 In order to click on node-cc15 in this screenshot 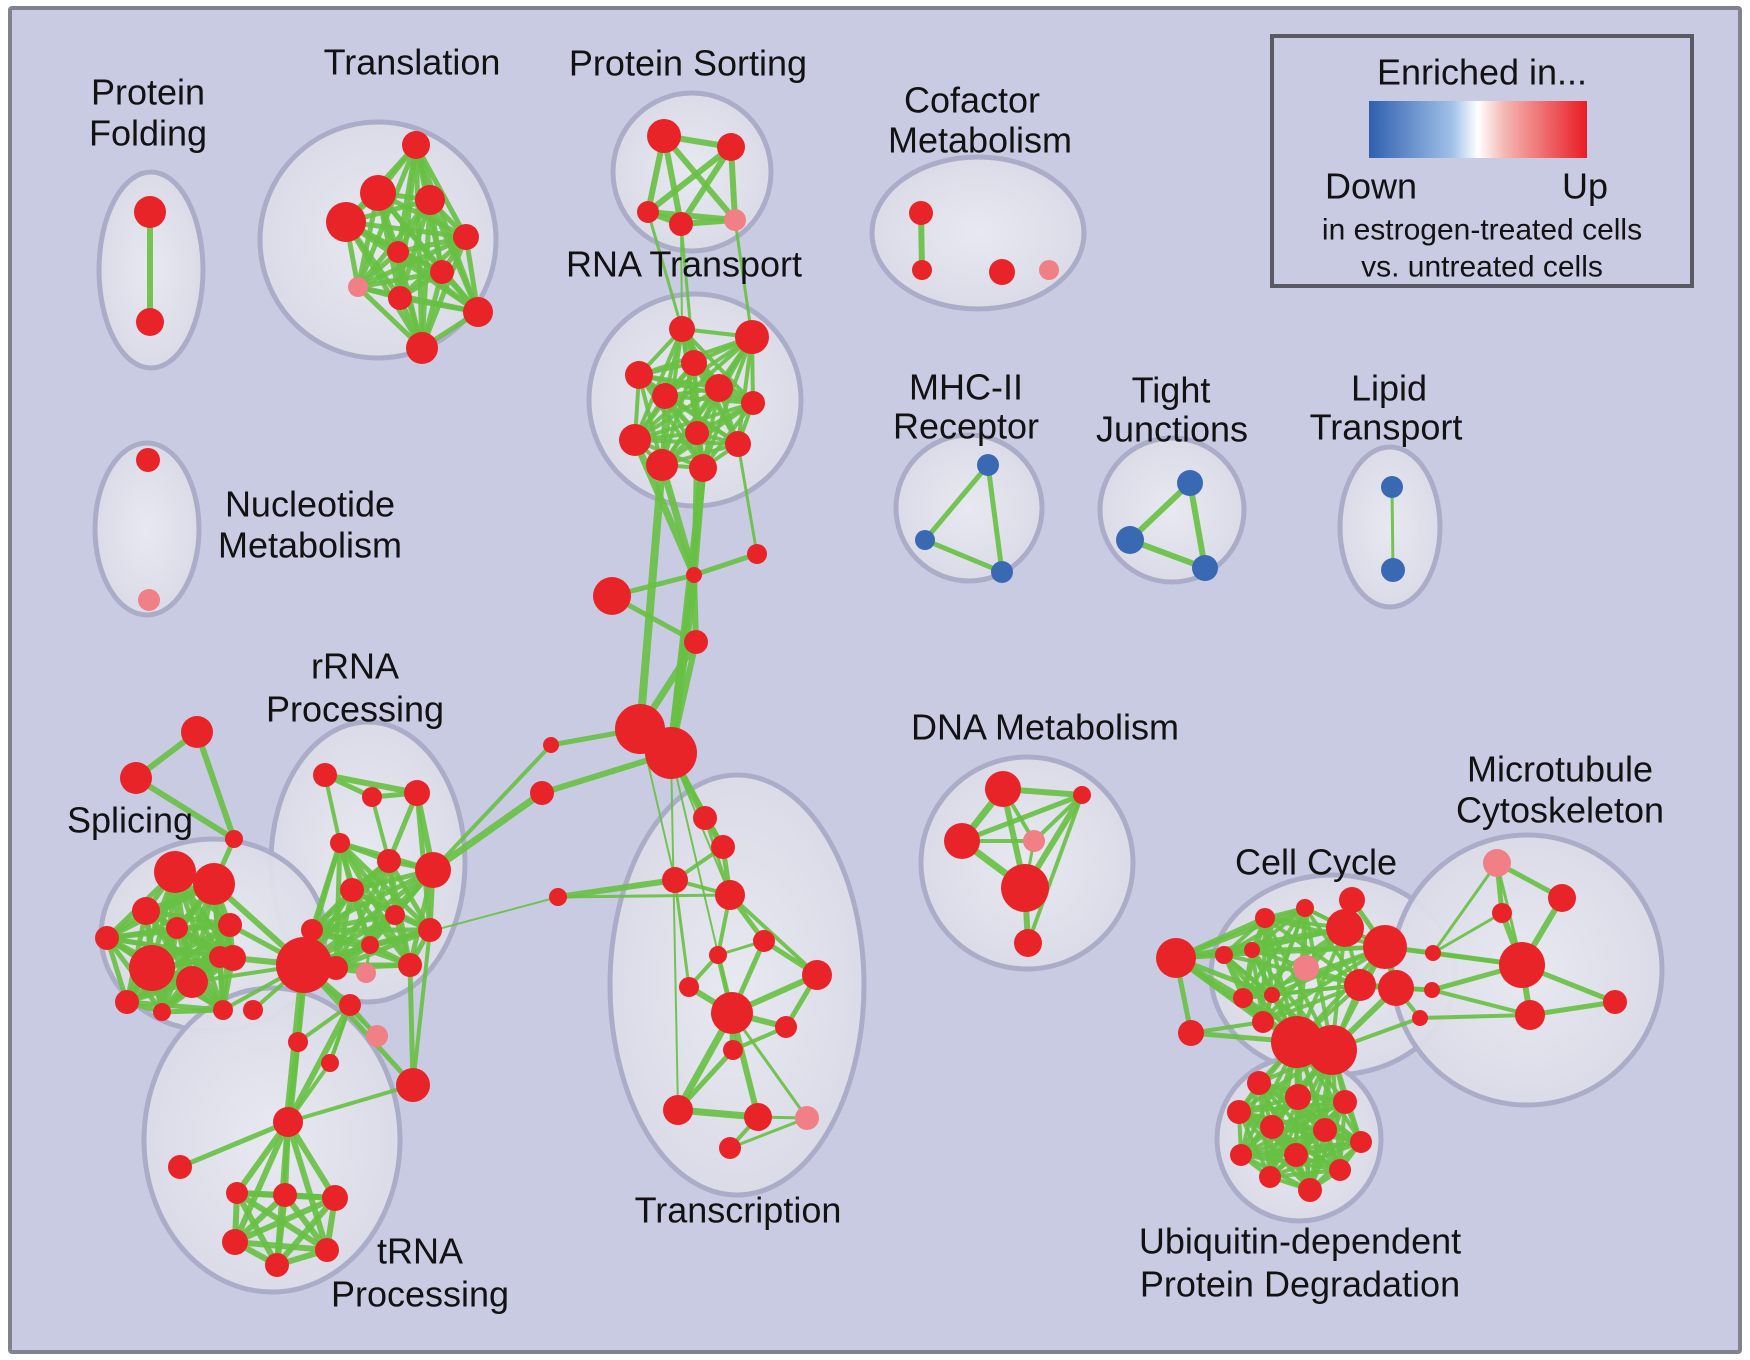, I will do `click(1263, 1022)`.